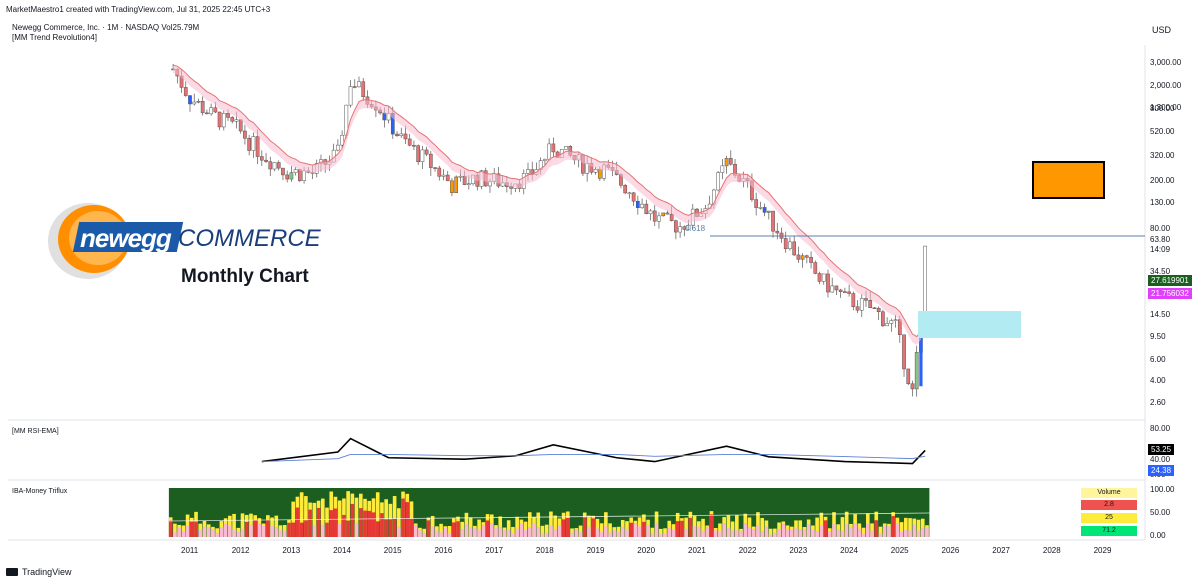 The height and width of the screenshot is (583, 1199). I want to click on rsi-ema-line, so click(593, 458).